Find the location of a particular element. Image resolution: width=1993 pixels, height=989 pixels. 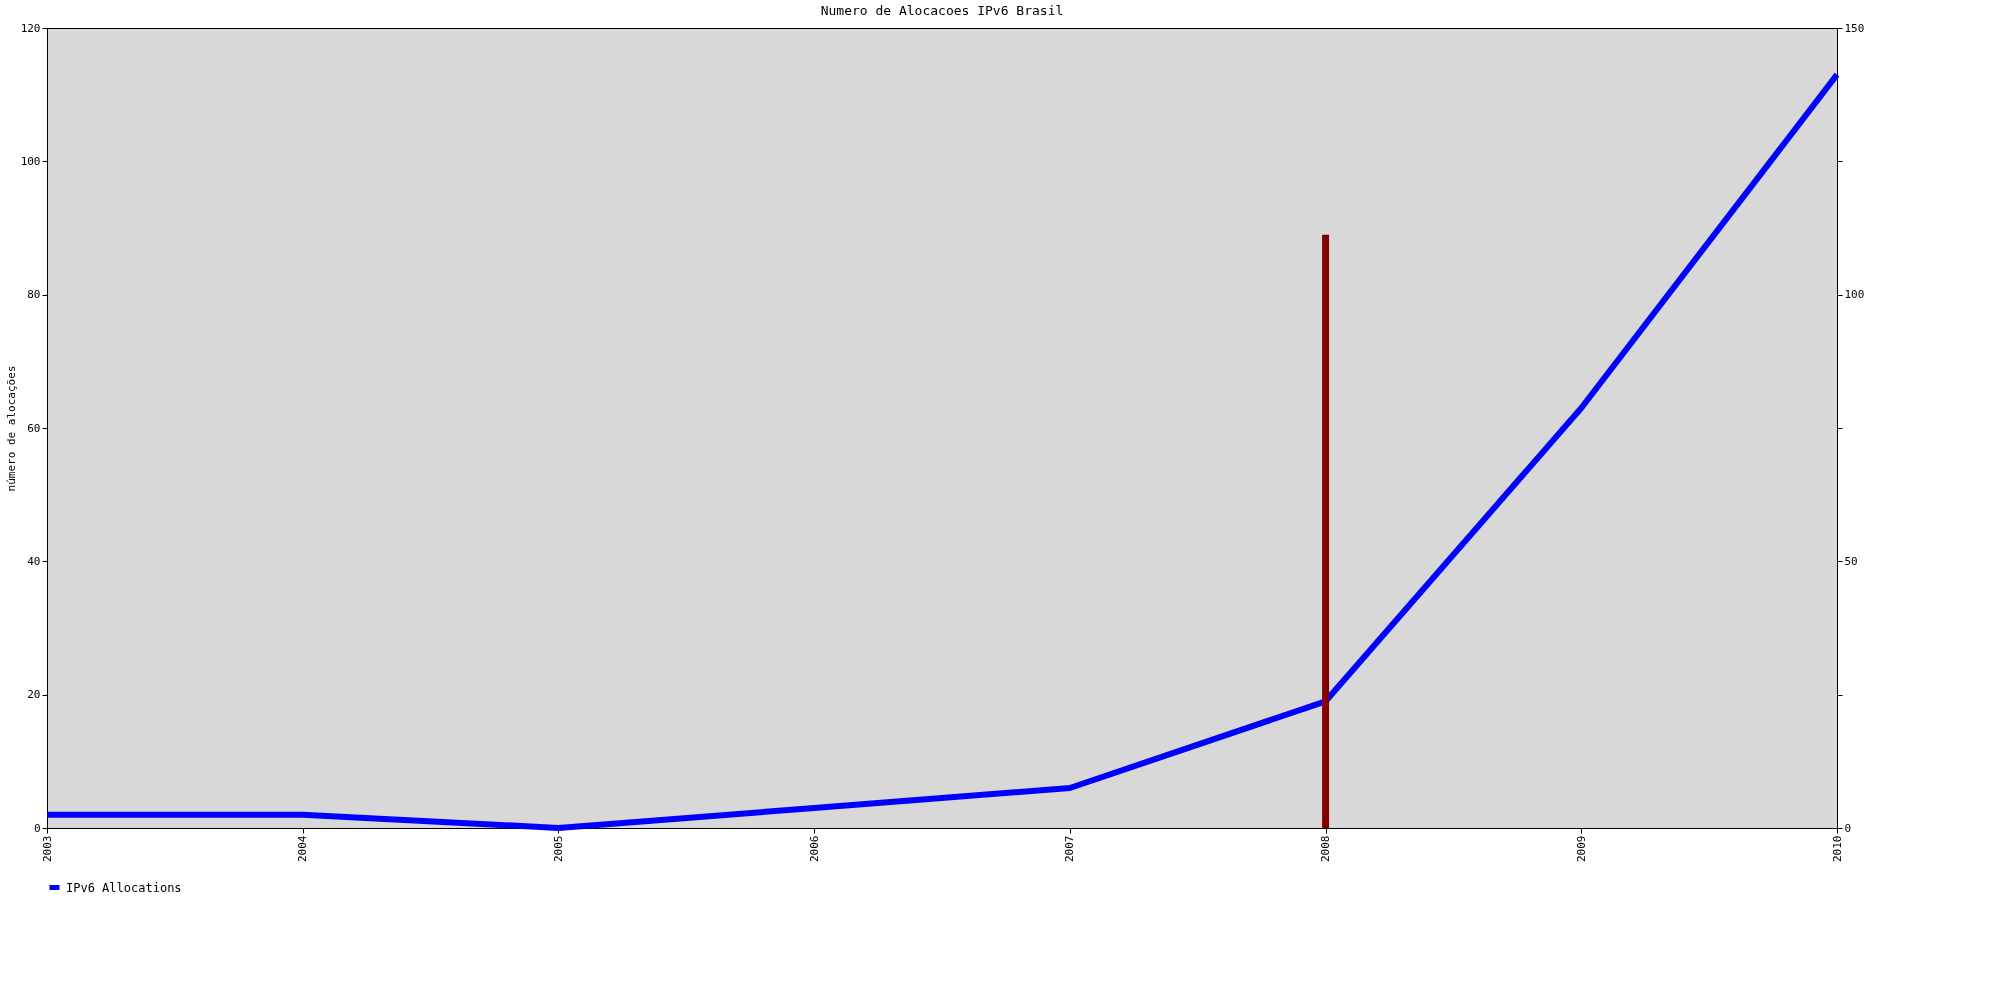

x-tick-label: 2007 is located at coordinates (1070, 848).